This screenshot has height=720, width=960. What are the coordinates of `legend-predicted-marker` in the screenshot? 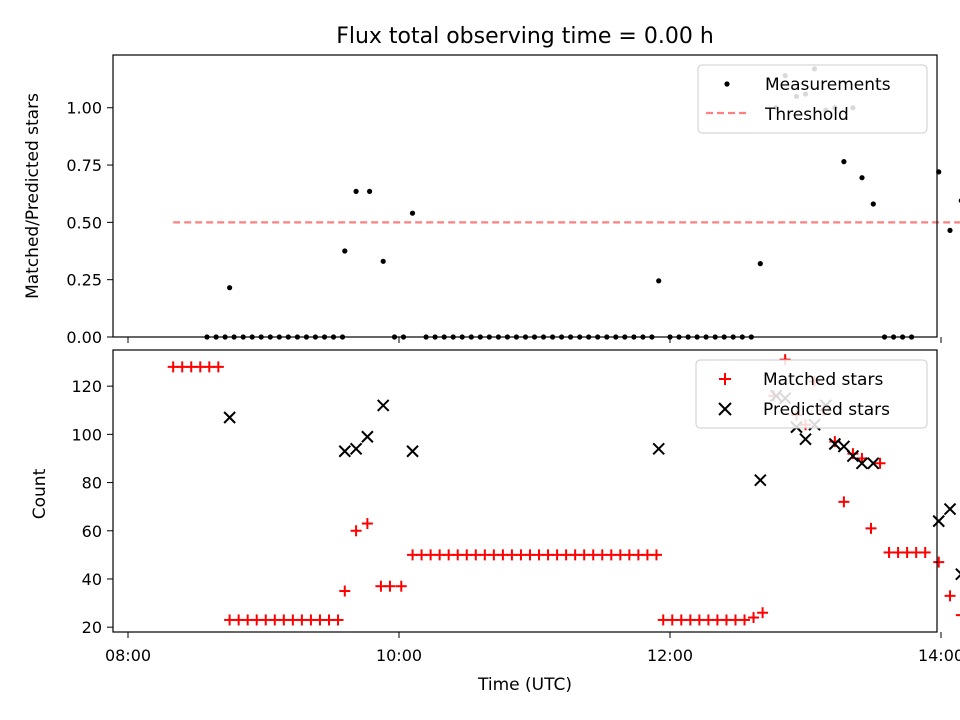 It's located at (725, 409).